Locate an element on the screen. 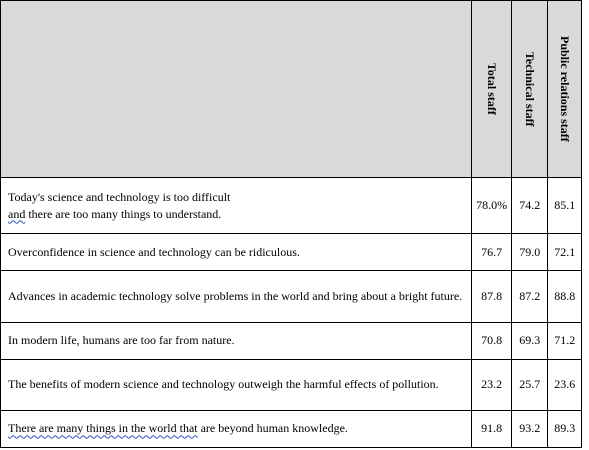  statement-line-2-prefix: and is located at coordinates (17, 213).